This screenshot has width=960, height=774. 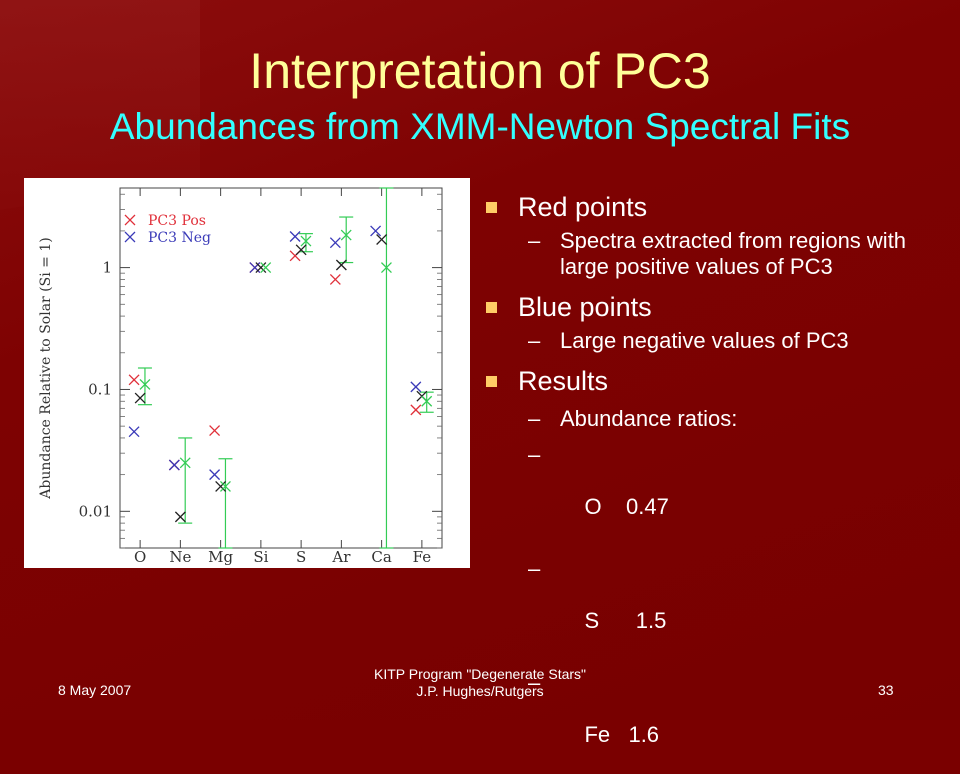 I want to click on slide-subtitle: Abundances from XMM-Newton Spectral Fits, so click(x=480, y=126).